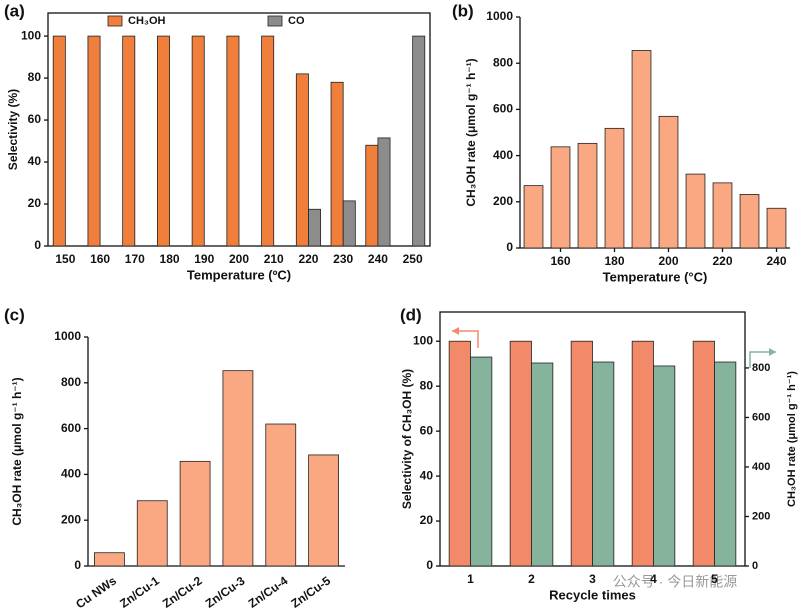 The width and height of the screenshot is (799, 610). Describe the element at coordinates (225, 591) in the screenshot. I see `x-tick-label: Zn/Cu-3` at that location.